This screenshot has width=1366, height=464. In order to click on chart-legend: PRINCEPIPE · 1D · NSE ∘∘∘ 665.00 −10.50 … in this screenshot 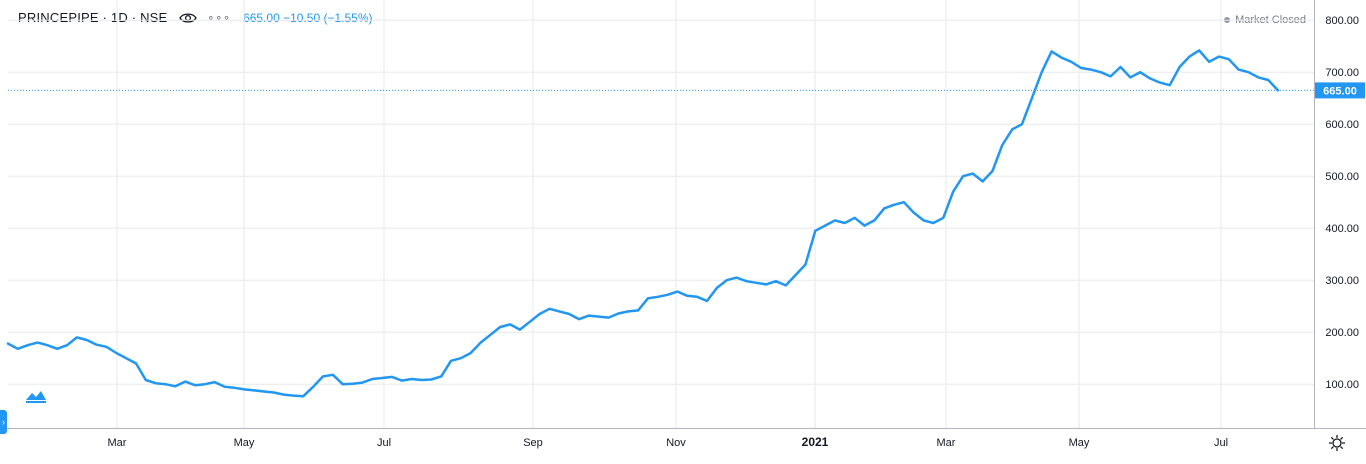, I will do `click(195, 17)`.